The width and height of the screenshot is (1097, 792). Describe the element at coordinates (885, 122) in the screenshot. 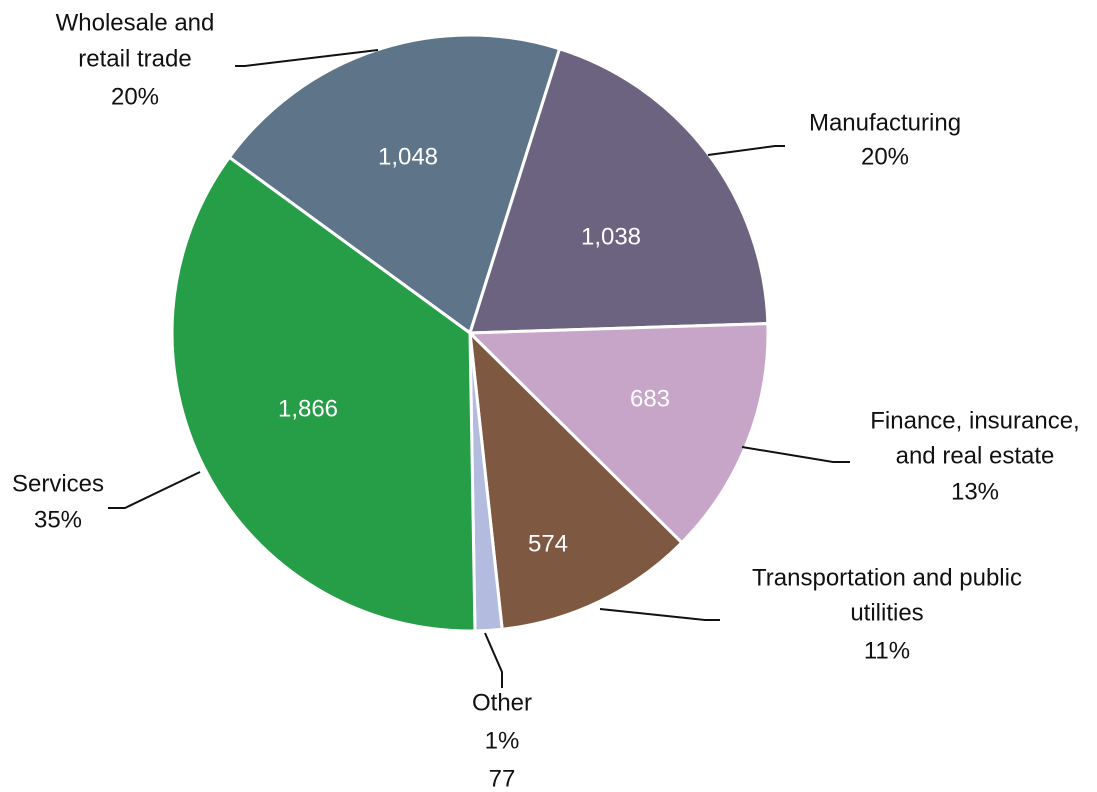

I see `slice-label: Manufacturing` at that location.